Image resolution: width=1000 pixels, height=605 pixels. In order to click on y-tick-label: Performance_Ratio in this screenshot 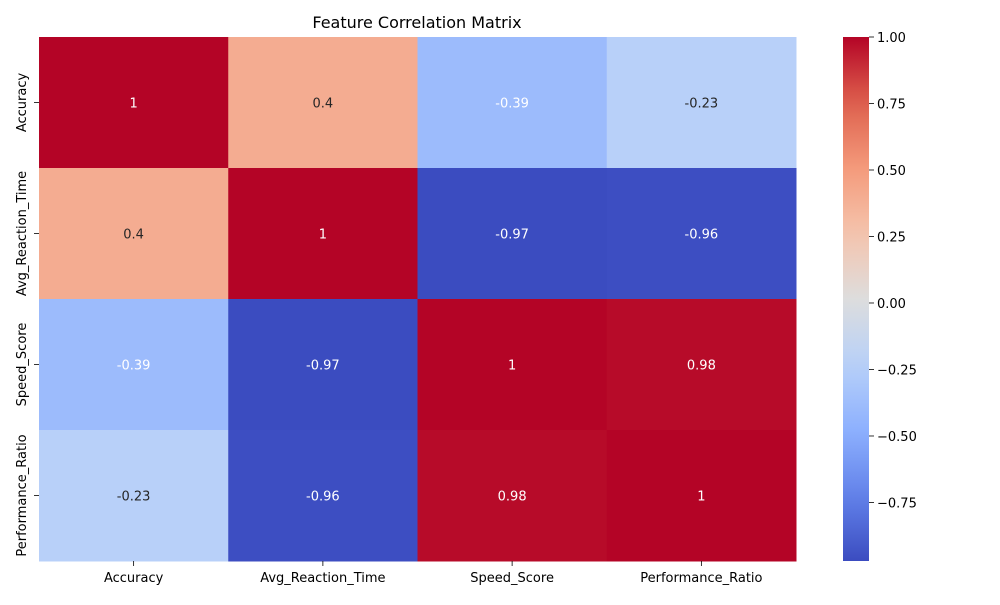, I will do `click(22, 495)`.